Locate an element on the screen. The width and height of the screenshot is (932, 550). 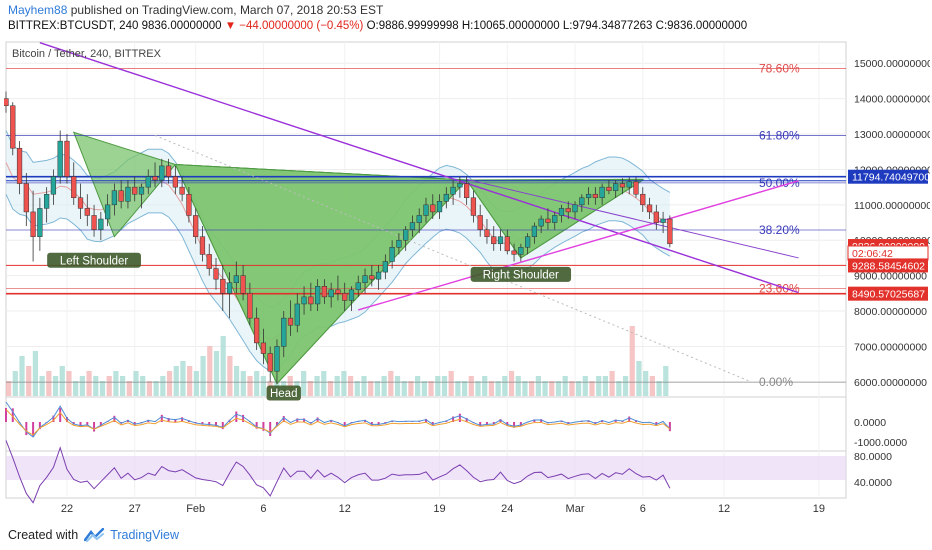
tradingview-logo-icon is located at coordinates (94, 535).